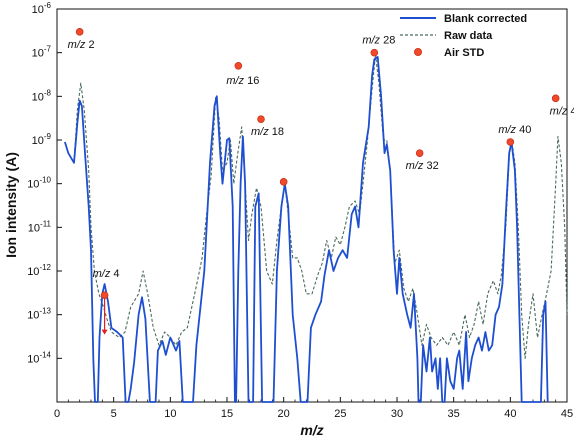  I want to click on air-std-label: m/z 18, so click(267, 132).